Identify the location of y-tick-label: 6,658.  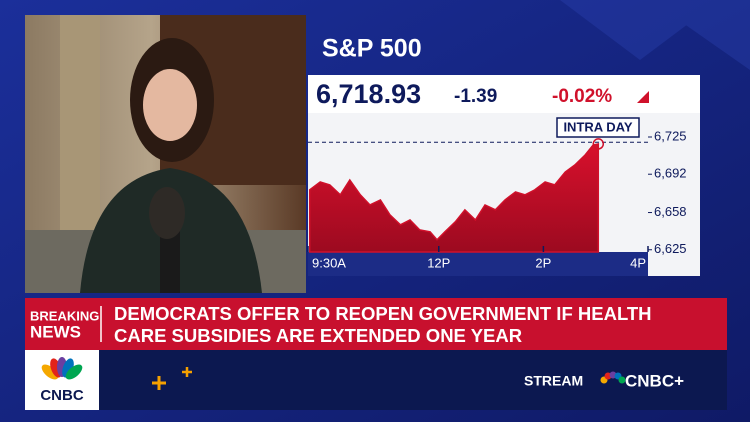
(670, 211).